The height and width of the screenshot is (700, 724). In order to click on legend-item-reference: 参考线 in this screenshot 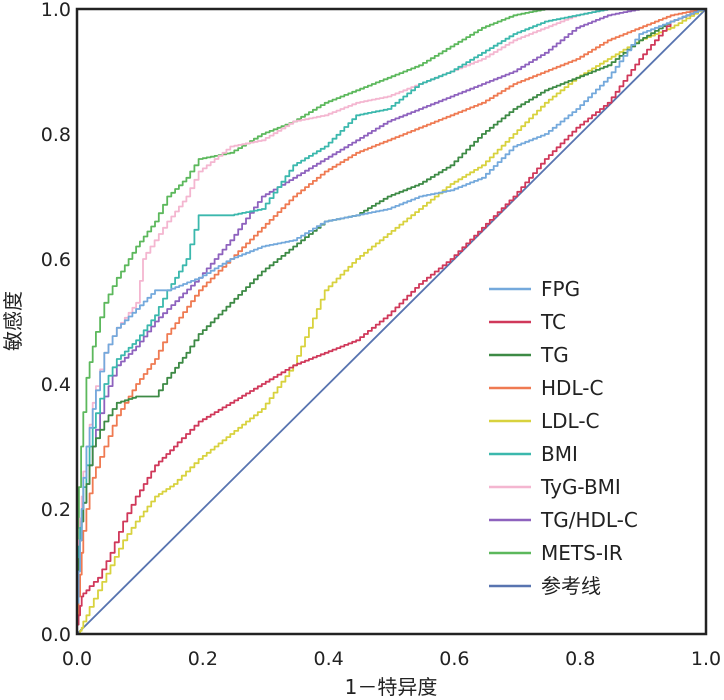, I will do `click(545, 586)`.